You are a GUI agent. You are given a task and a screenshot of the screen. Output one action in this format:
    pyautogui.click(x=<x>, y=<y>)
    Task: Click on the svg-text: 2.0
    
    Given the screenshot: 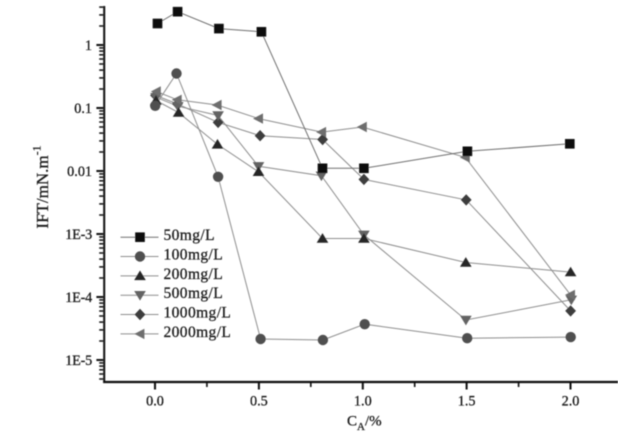 What is the action you would take?
    pyautogui.click(x=571, y=402)
    